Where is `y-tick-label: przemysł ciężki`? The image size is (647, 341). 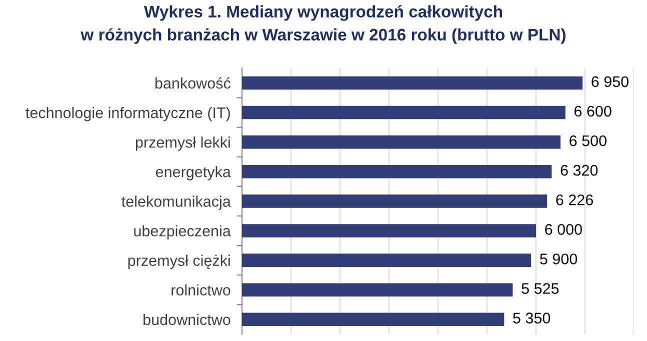 y-tick-label: przemysł ciężki is located at coordinates (179, 262).